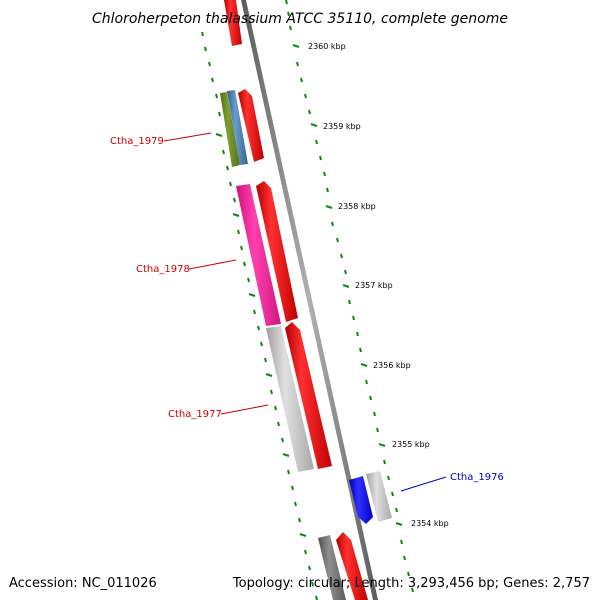 This screenshot has width=600, height=600. Describe the element at coordinates (233, 23) in the screenshot. I see `gene-feature-top` at that location.